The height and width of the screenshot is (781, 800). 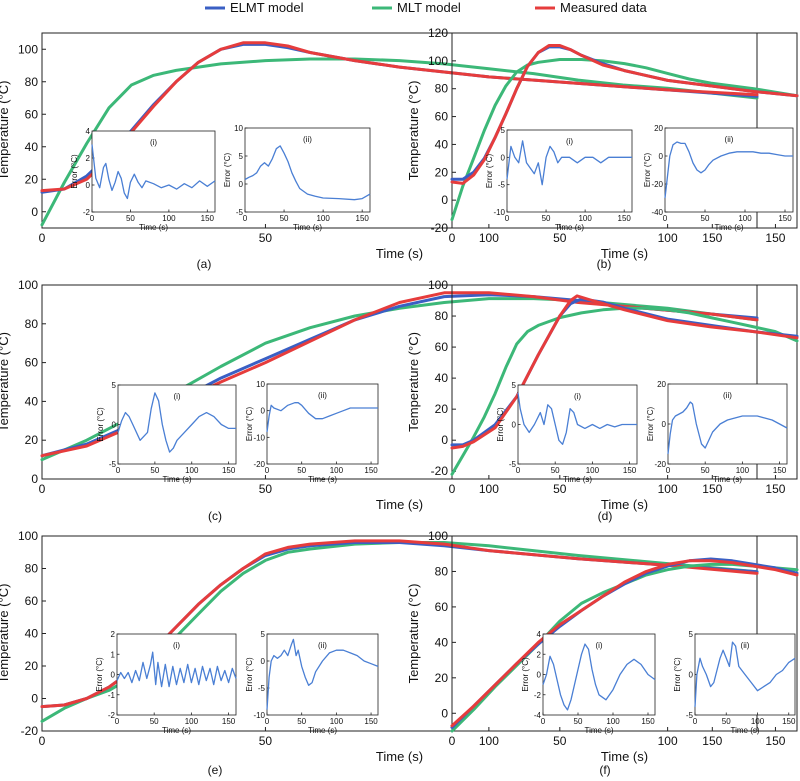 I want to click on y-tick-label: 60, so click(x=32, y=601).